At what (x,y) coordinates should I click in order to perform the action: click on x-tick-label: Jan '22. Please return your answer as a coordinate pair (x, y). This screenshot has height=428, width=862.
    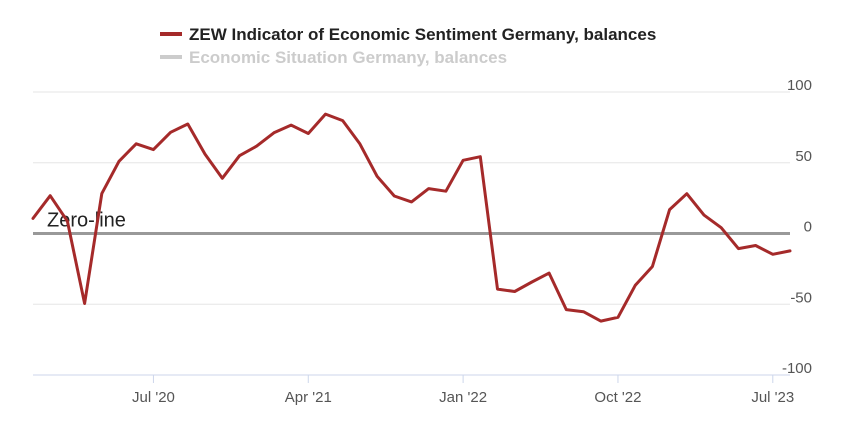
    Looking at the image, I should click on (463, 397).